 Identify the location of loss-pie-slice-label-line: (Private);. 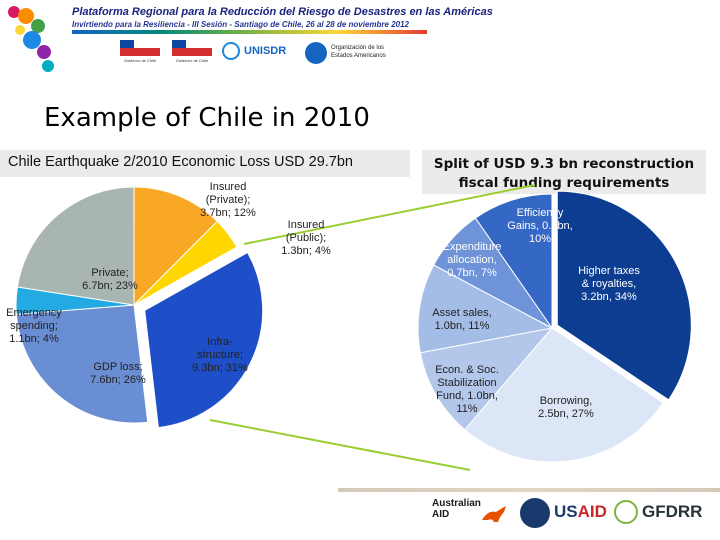
(228, 200).